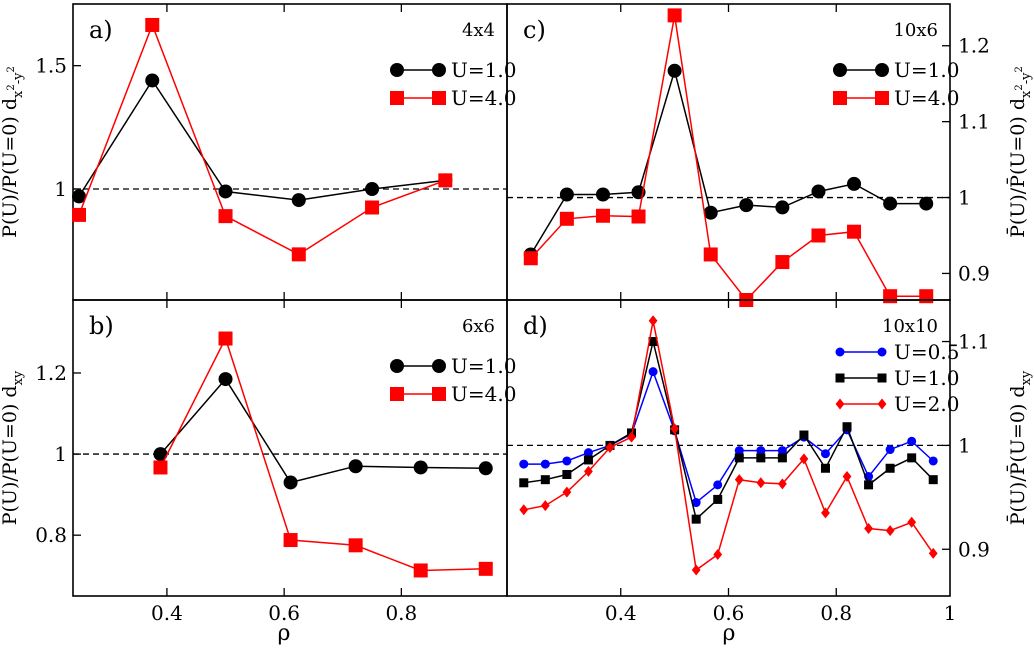  I want to click on legend-label: U=1.0, so click(483, 70).